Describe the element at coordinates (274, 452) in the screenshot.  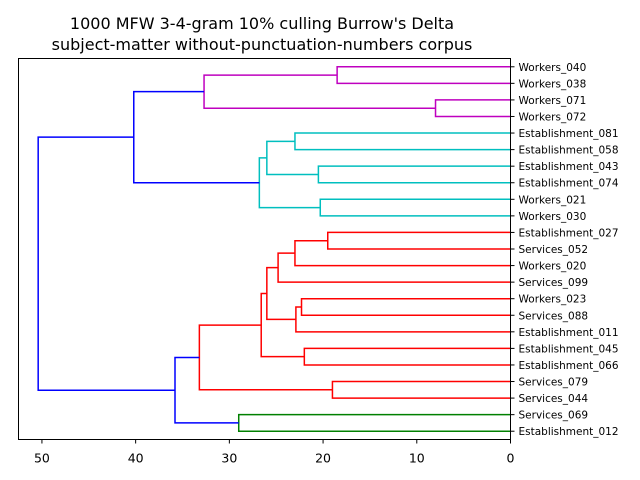
I see `x-axis: 50 40 30 20 10 0` at that location.